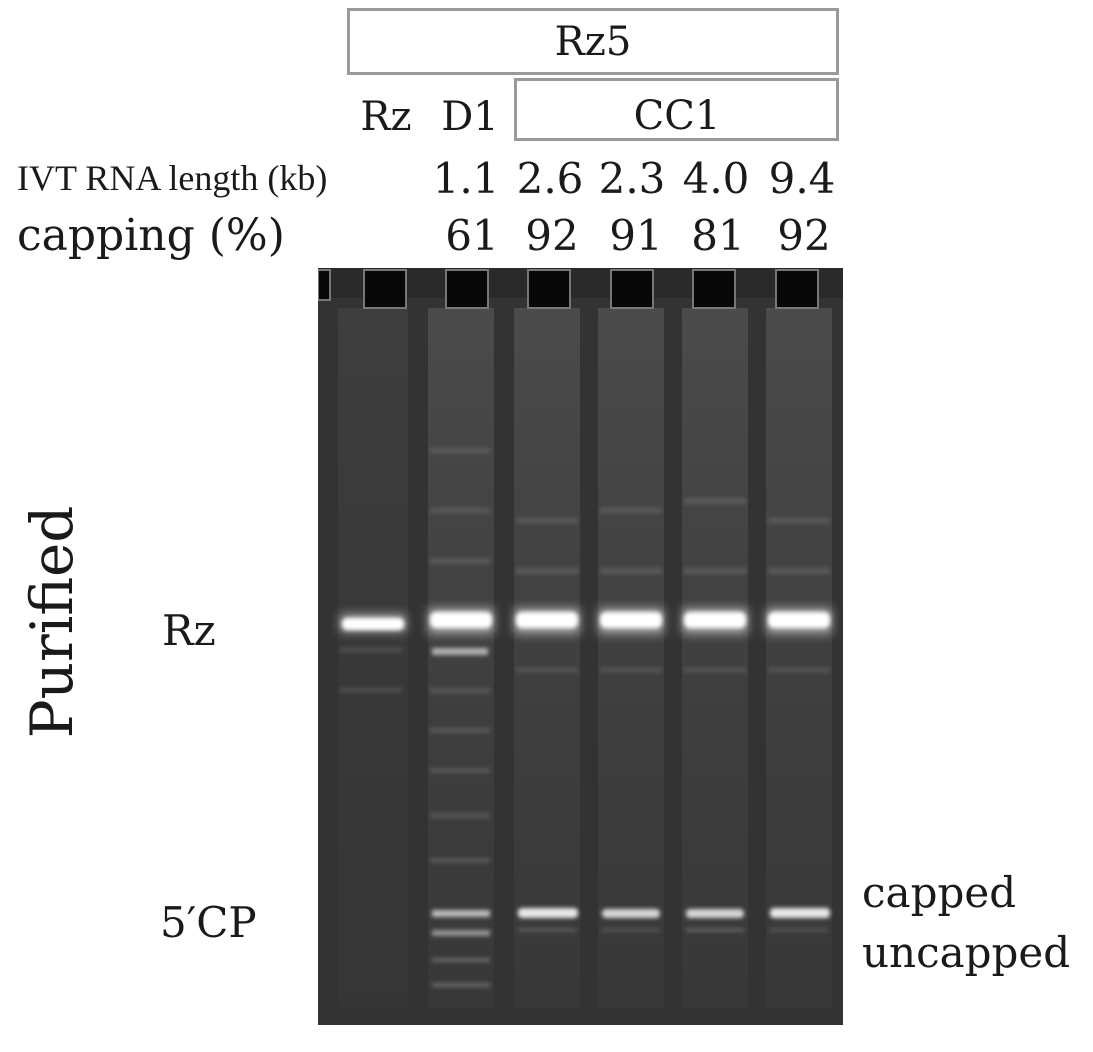 The image size is (1093, 1052). What do you see at coordinates (189, 631) in the screenshot?
I see `rz-band-marker: Rz` at bounding box center [189, 631].